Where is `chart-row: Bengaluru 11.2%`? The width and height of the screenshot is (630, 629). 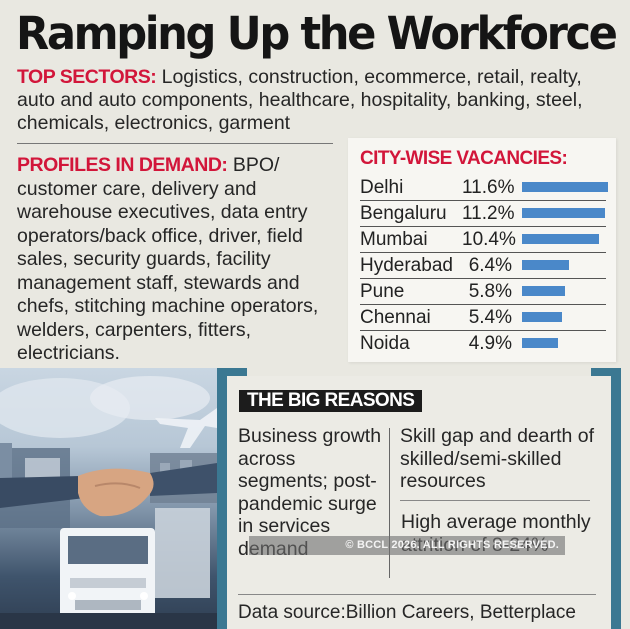 chart-row: Bengaluru 11.2% is located at coordinates (483, 214).